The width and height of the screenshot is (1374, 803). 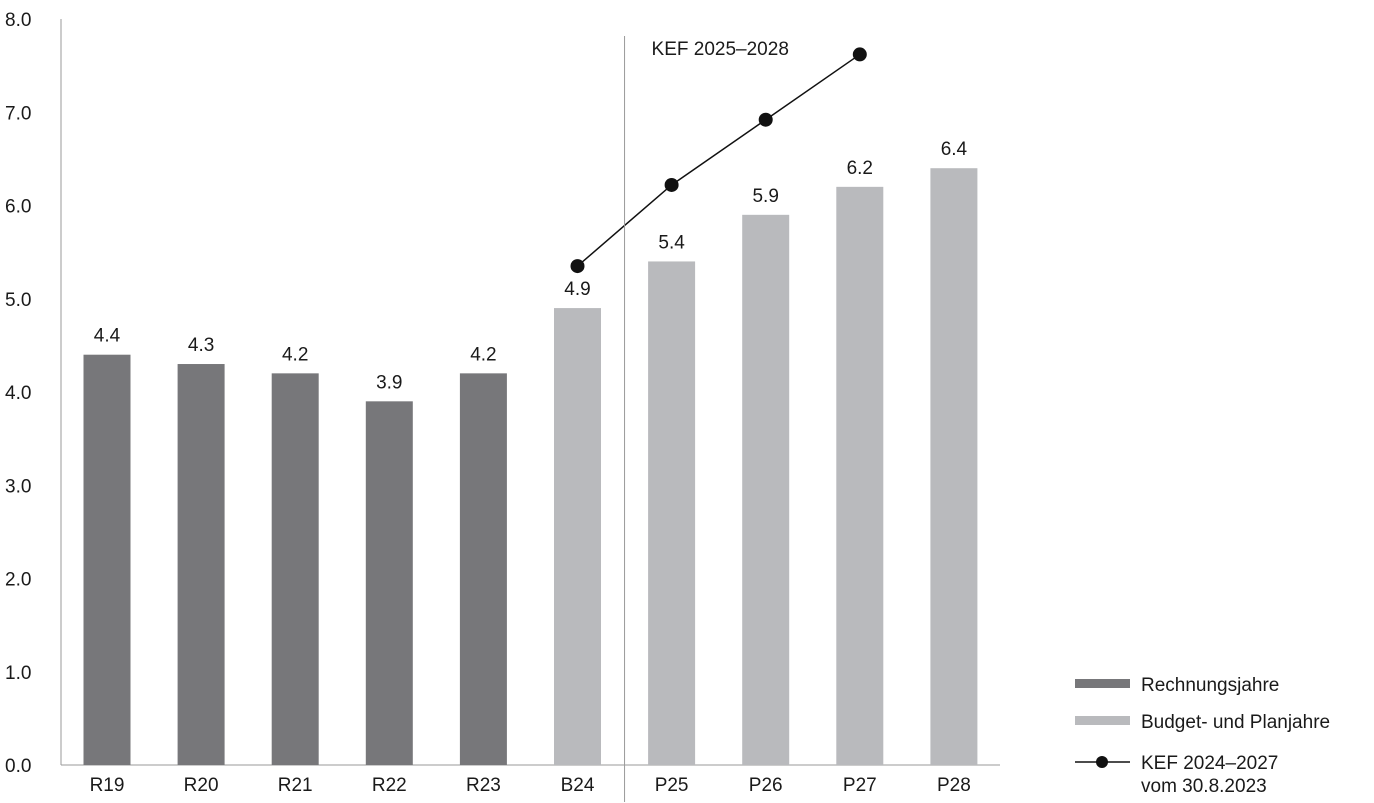 I want to click on y-tick-label: 0.0, so click(x=18, y=766).